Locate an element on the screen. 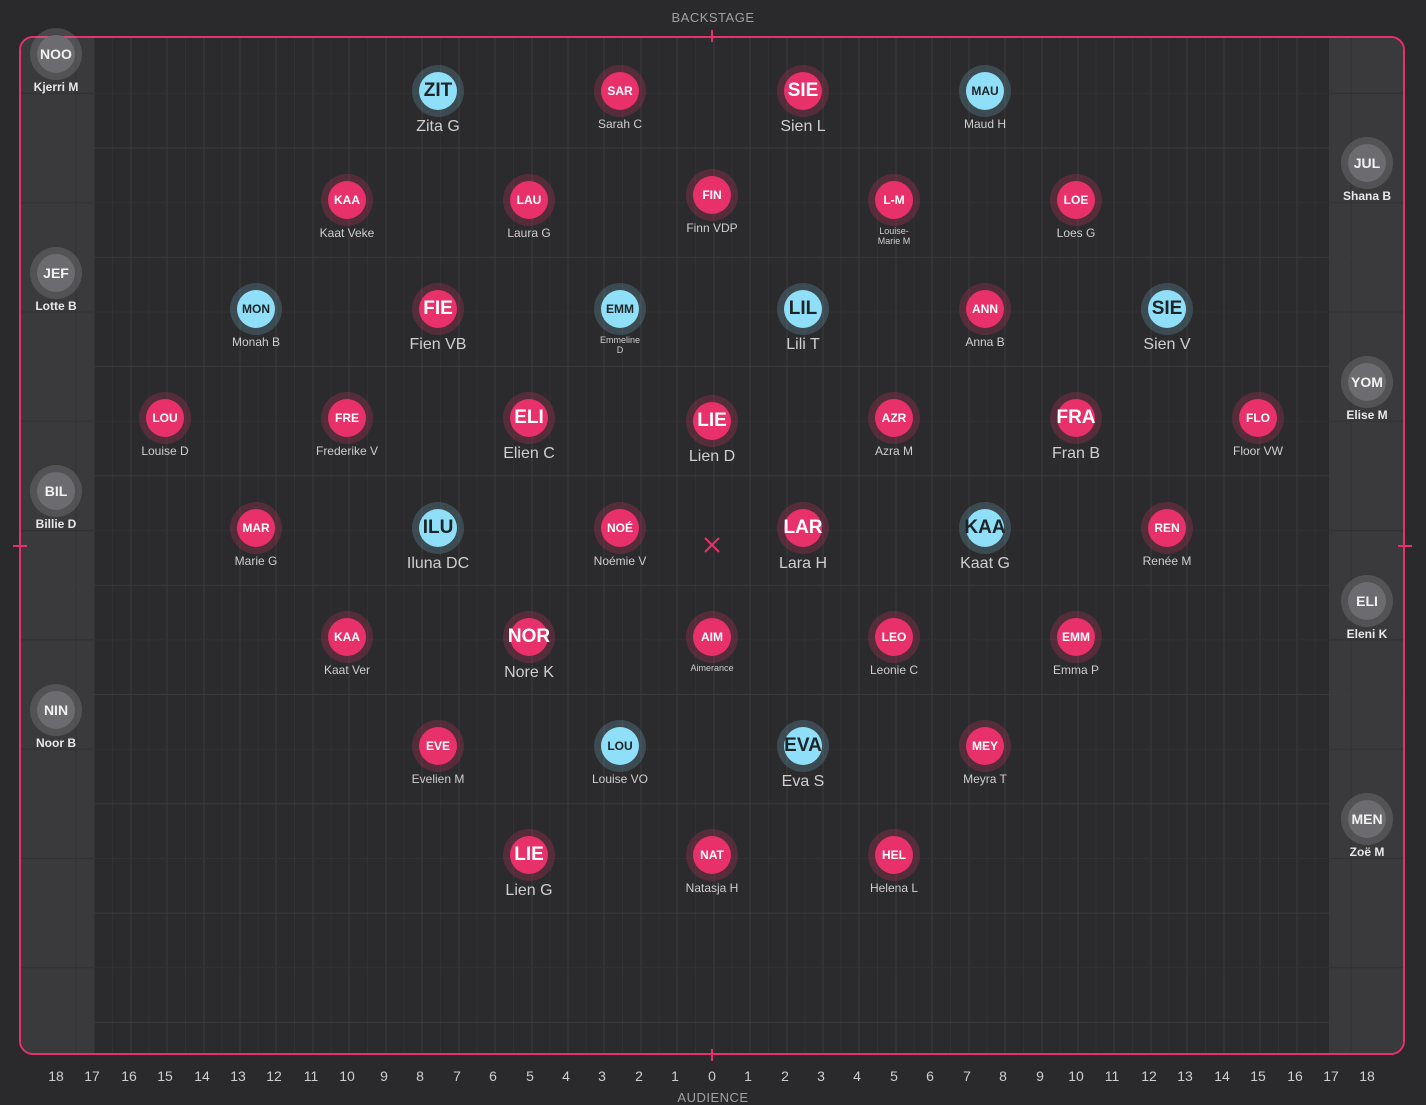 The image size is (1426, 1105). dancer-men-44: MEN Zoë M is located at coordinates (1366, 826).